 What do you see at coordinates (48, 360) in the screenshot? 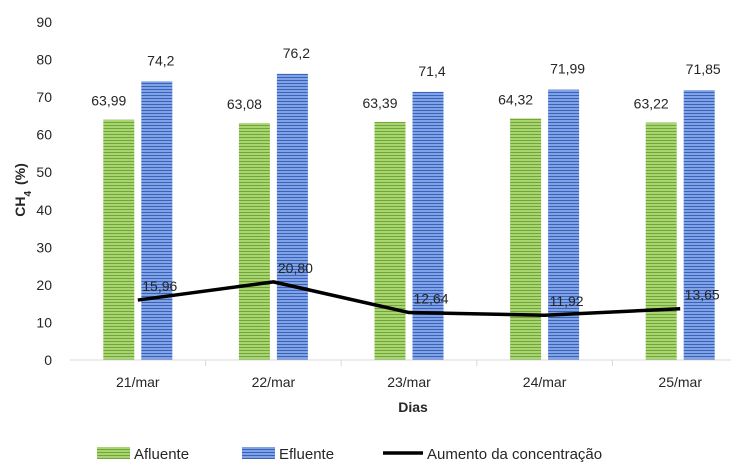
I see `y-tick-label: 0` at bounding box center [48, 360].